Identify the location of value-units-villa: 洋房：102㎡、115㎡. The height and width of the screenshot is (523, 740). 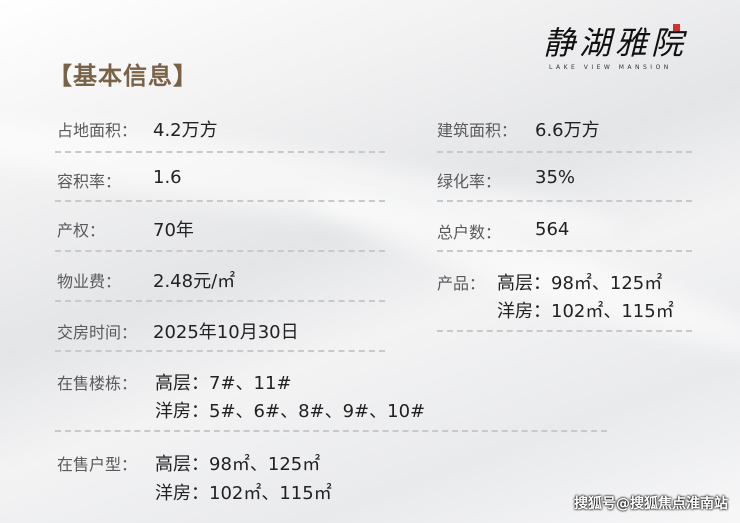
(243, 493).